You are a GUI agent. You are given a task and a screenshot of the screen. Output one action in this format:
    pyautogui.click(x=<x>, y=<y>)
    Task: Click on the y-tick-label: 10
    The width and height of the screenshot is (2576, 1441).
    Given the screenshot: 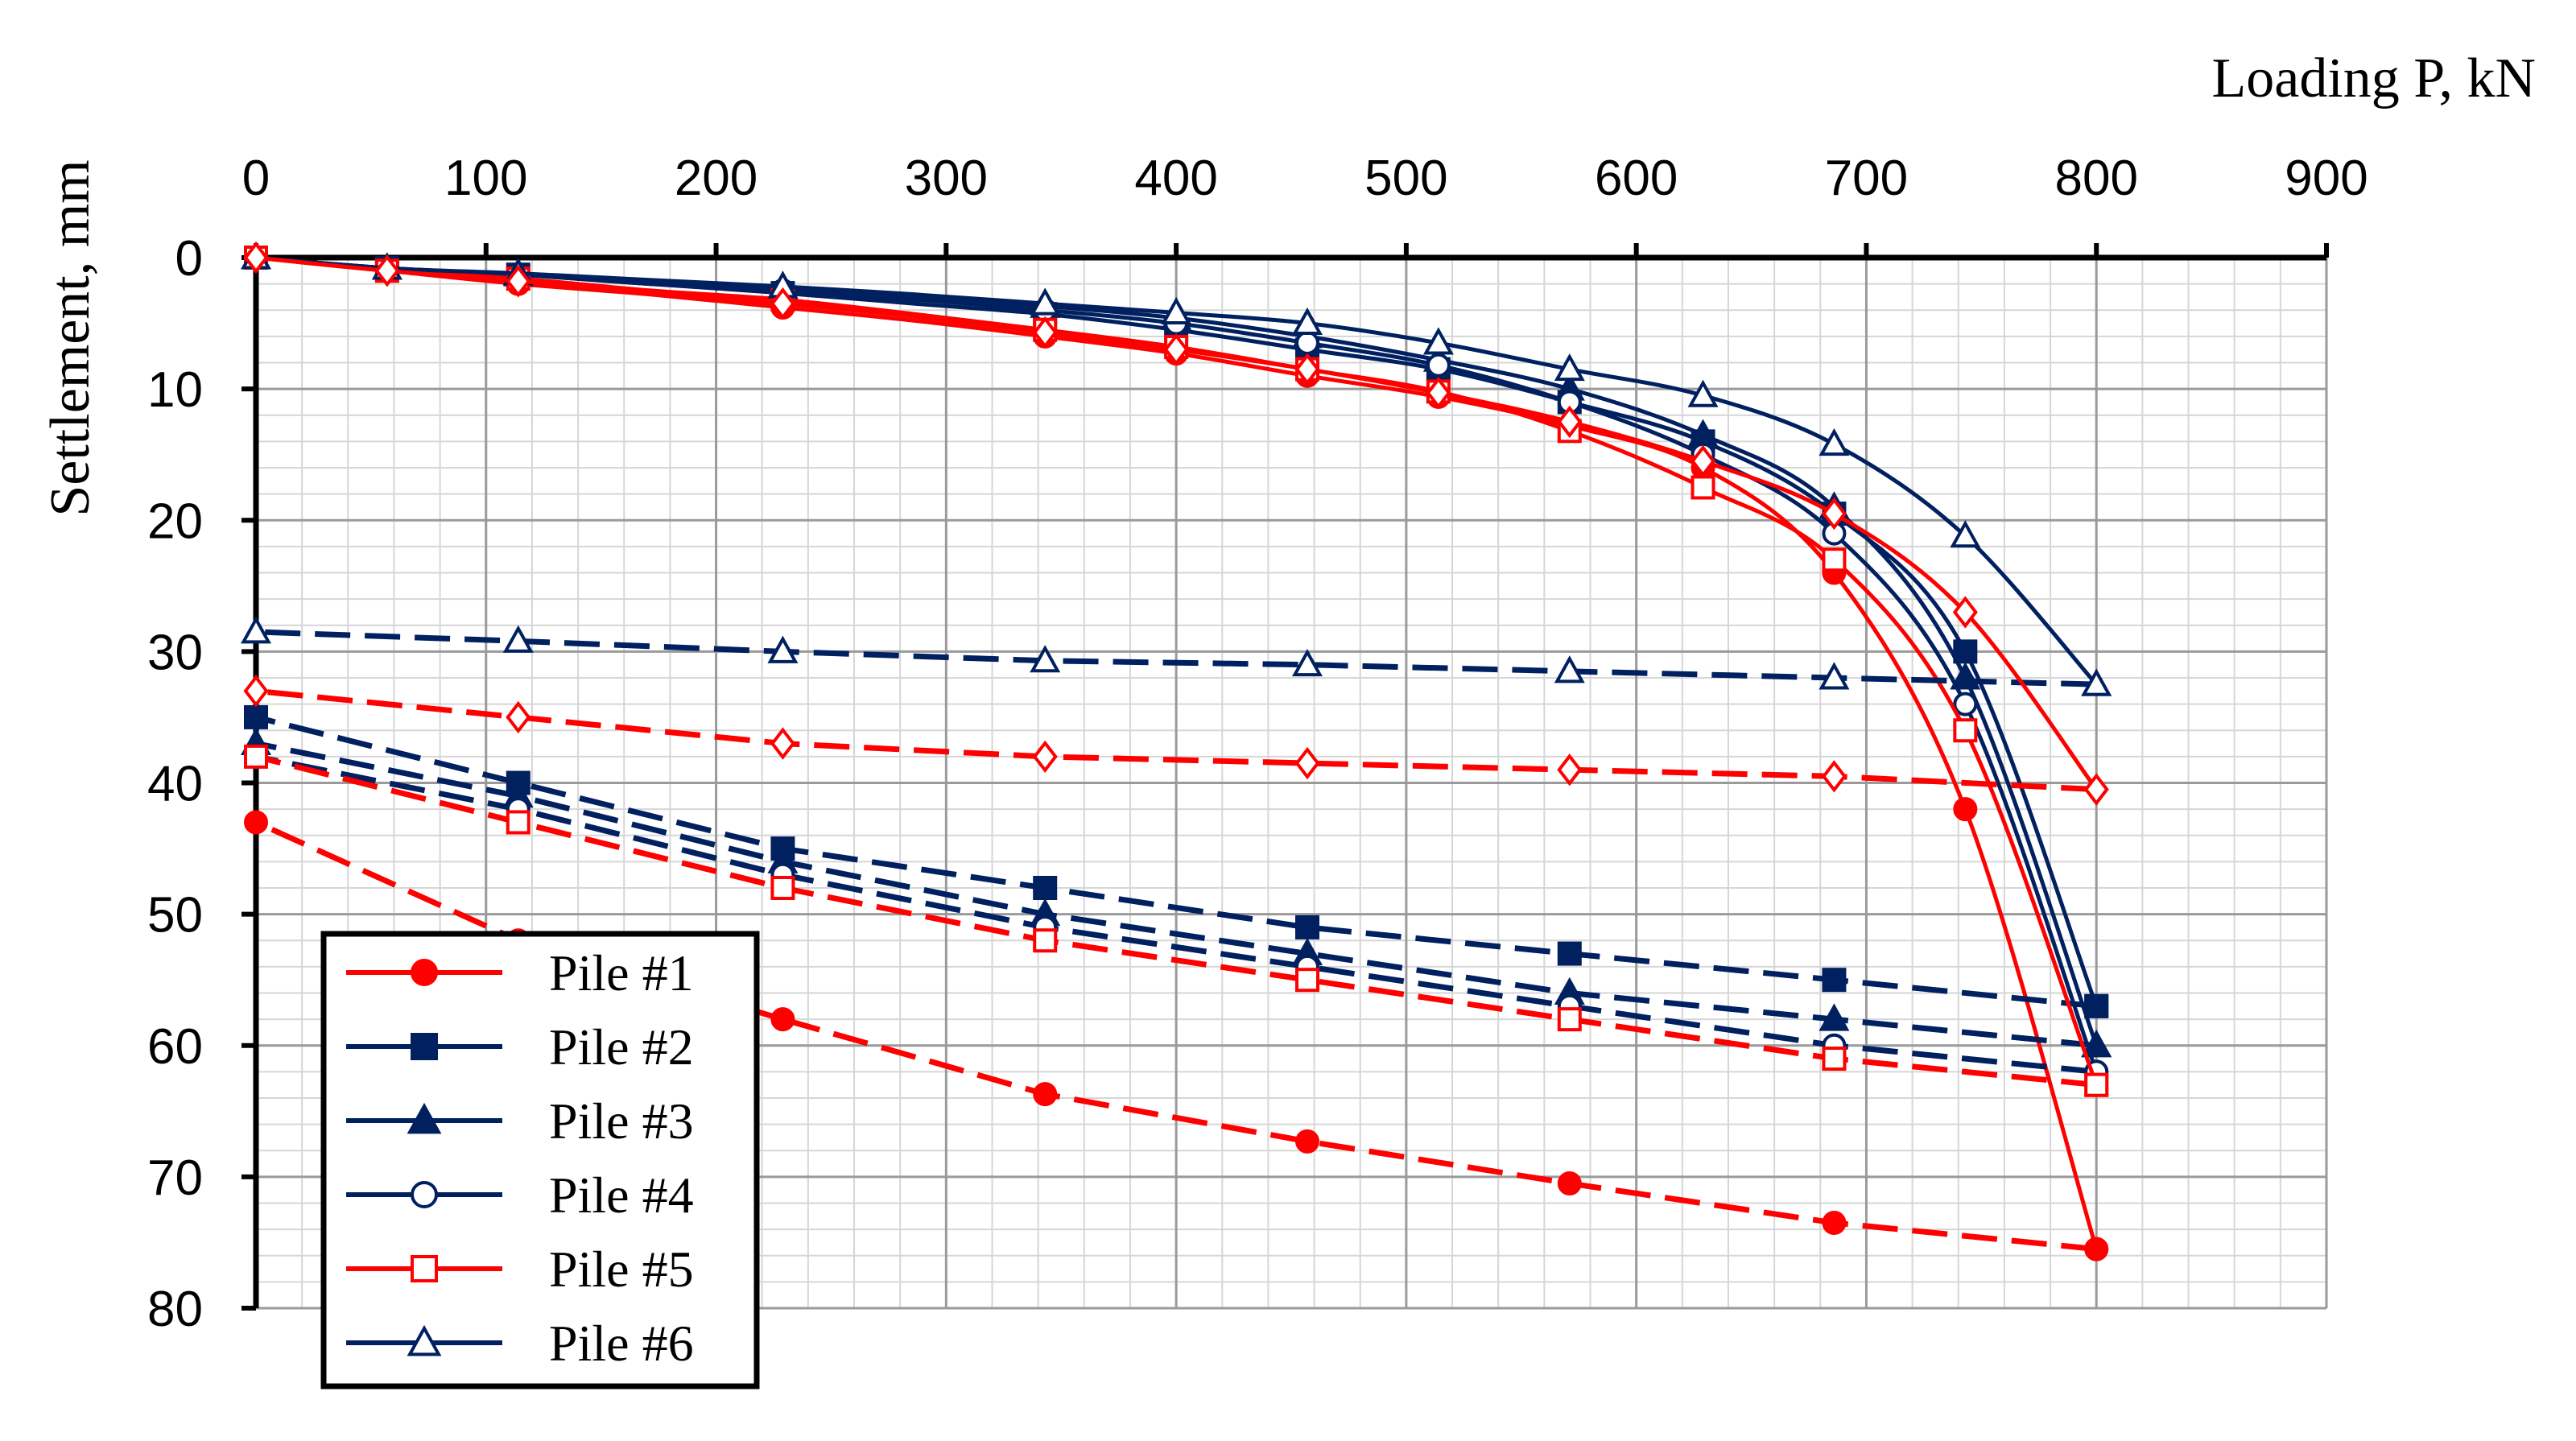 What is the action you would take?
    pyautogui.click(x=175, y=390)
    